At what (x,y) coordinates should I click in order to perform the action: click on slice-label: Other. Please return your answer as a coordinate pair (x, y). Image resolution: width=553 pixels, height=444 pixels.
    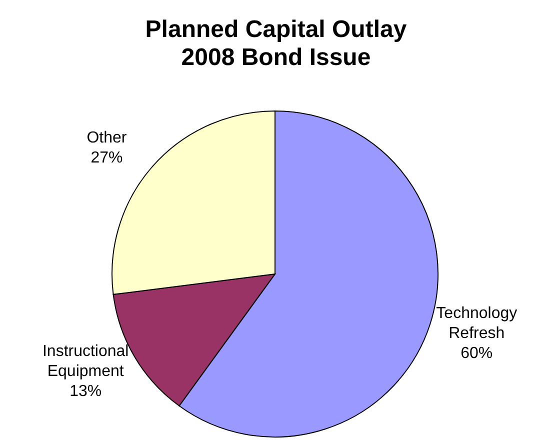
    Looking at the image, I should click on (107, 138).